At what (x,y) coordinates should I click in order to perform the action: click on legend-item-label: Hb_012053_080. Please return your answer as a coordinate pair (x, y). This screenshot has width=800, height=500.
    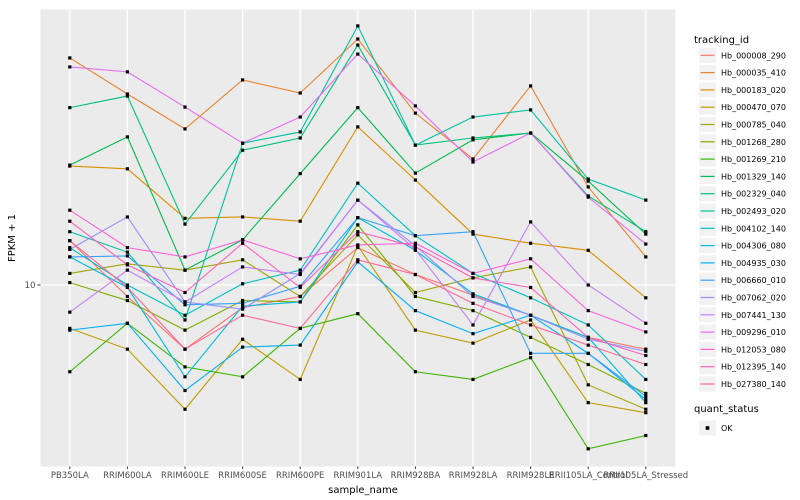
    Looking at the image, I should click on (753, 349).